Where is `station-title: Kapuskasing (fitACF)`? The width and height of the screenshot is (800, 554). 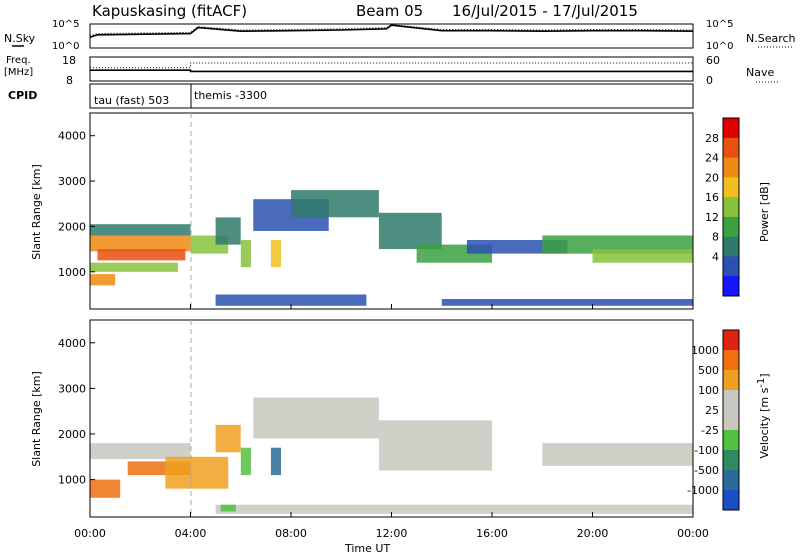 station-title: Kapuskasing (fitACF) is located at coordinates (169, 11).